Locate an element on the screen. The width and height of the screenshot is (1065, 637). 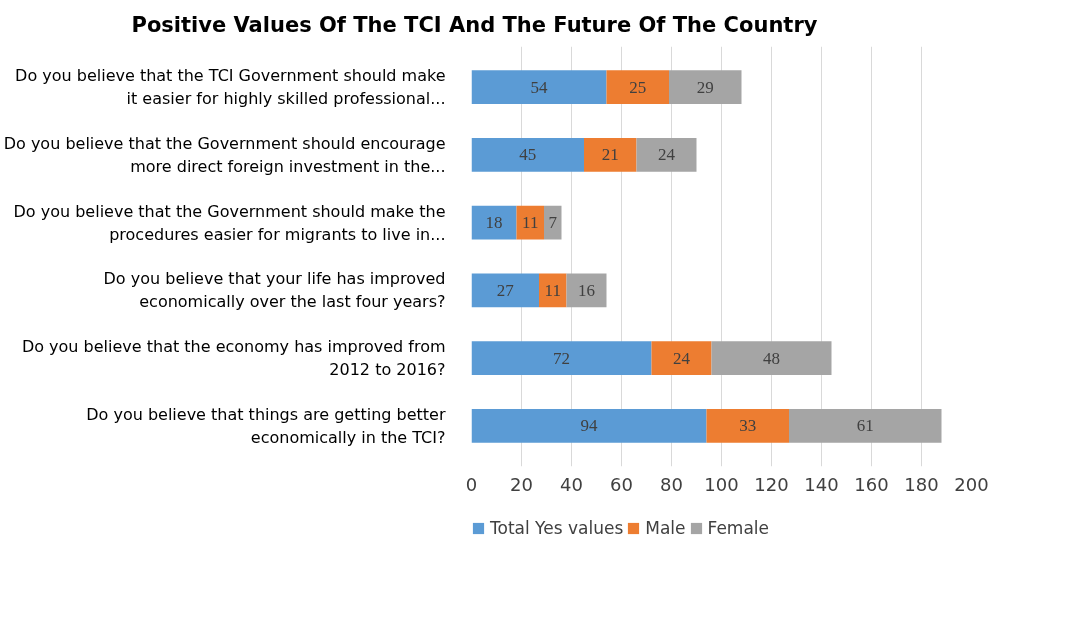
data-label: 29 is located at coordinates (705, 87).